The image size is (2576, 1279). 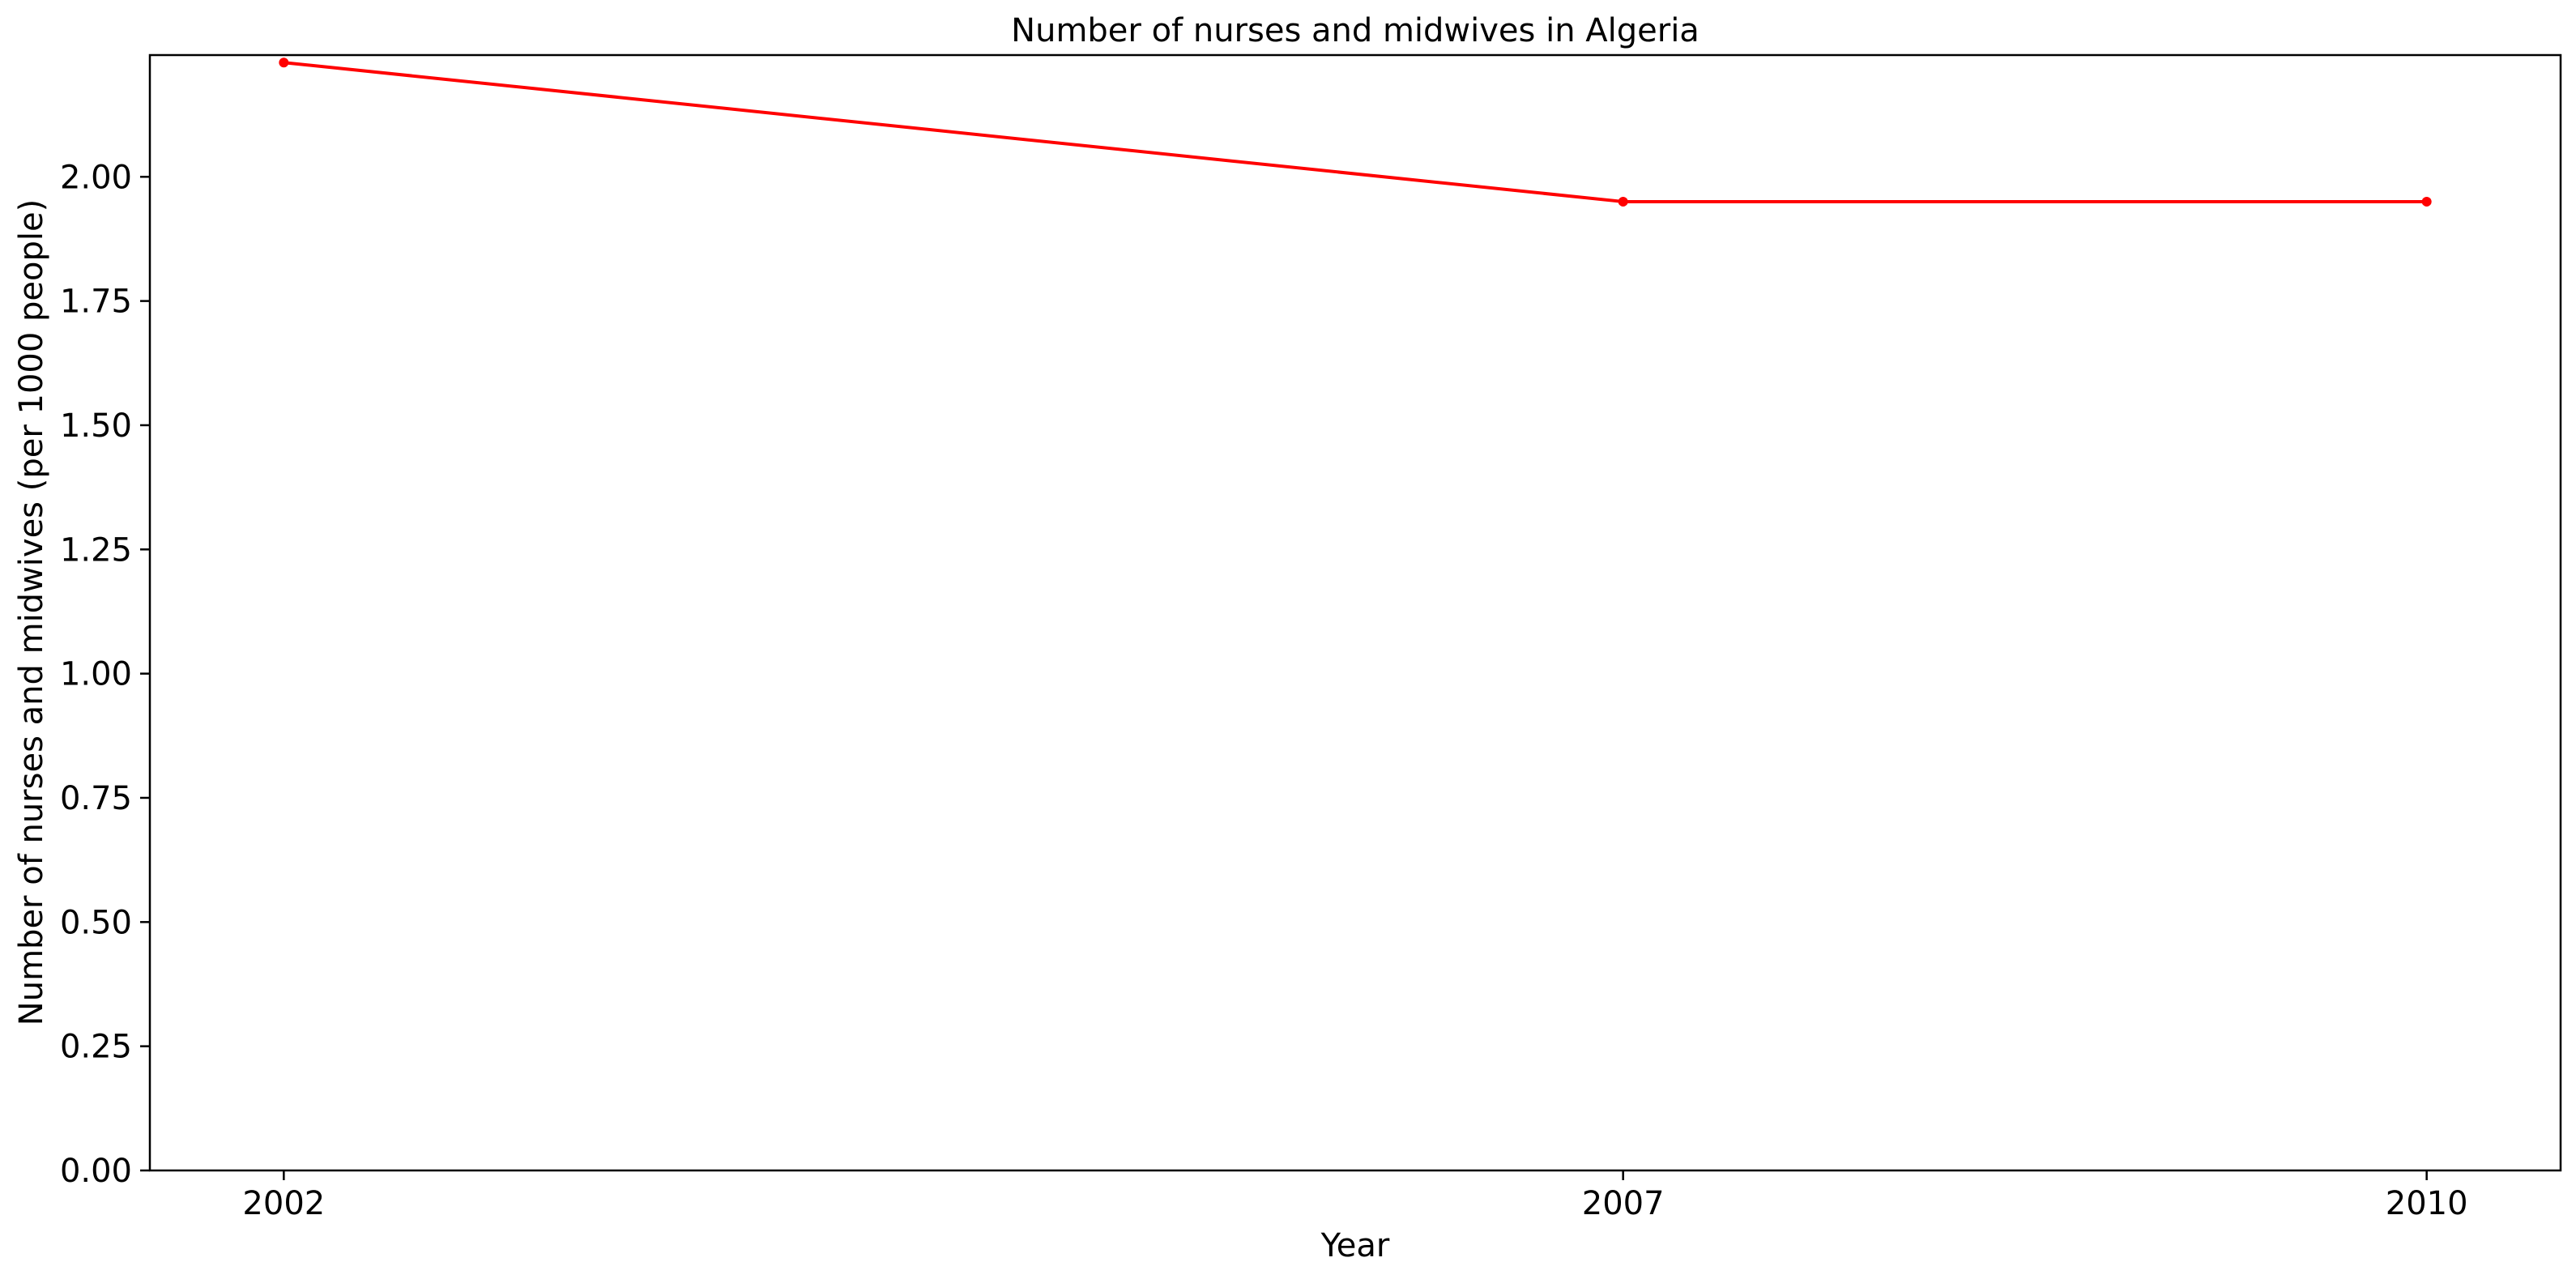 I want to click on y-tick-label: 0.25, so click(x=96, y=1047).